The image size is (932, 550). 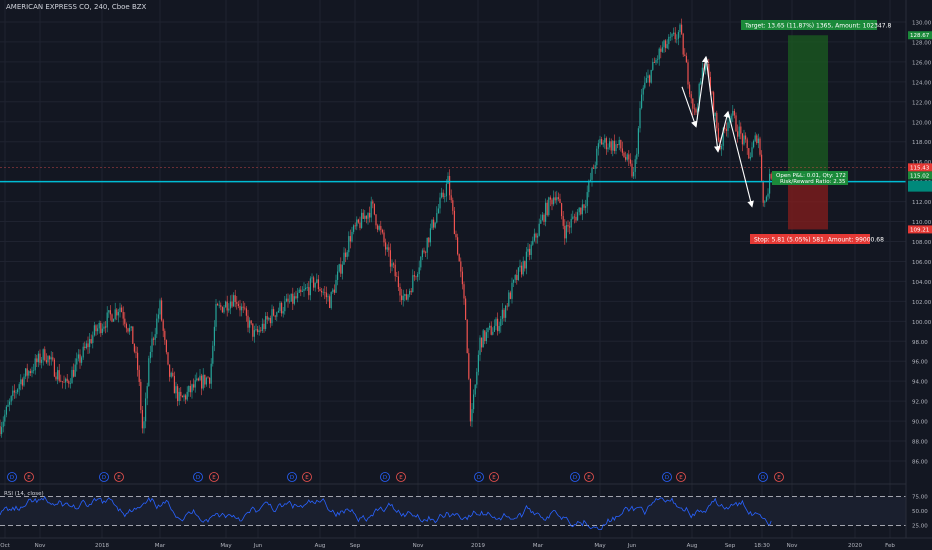 I want to click on rsi-tick-label: 50.00, so click(x=920, y=512).